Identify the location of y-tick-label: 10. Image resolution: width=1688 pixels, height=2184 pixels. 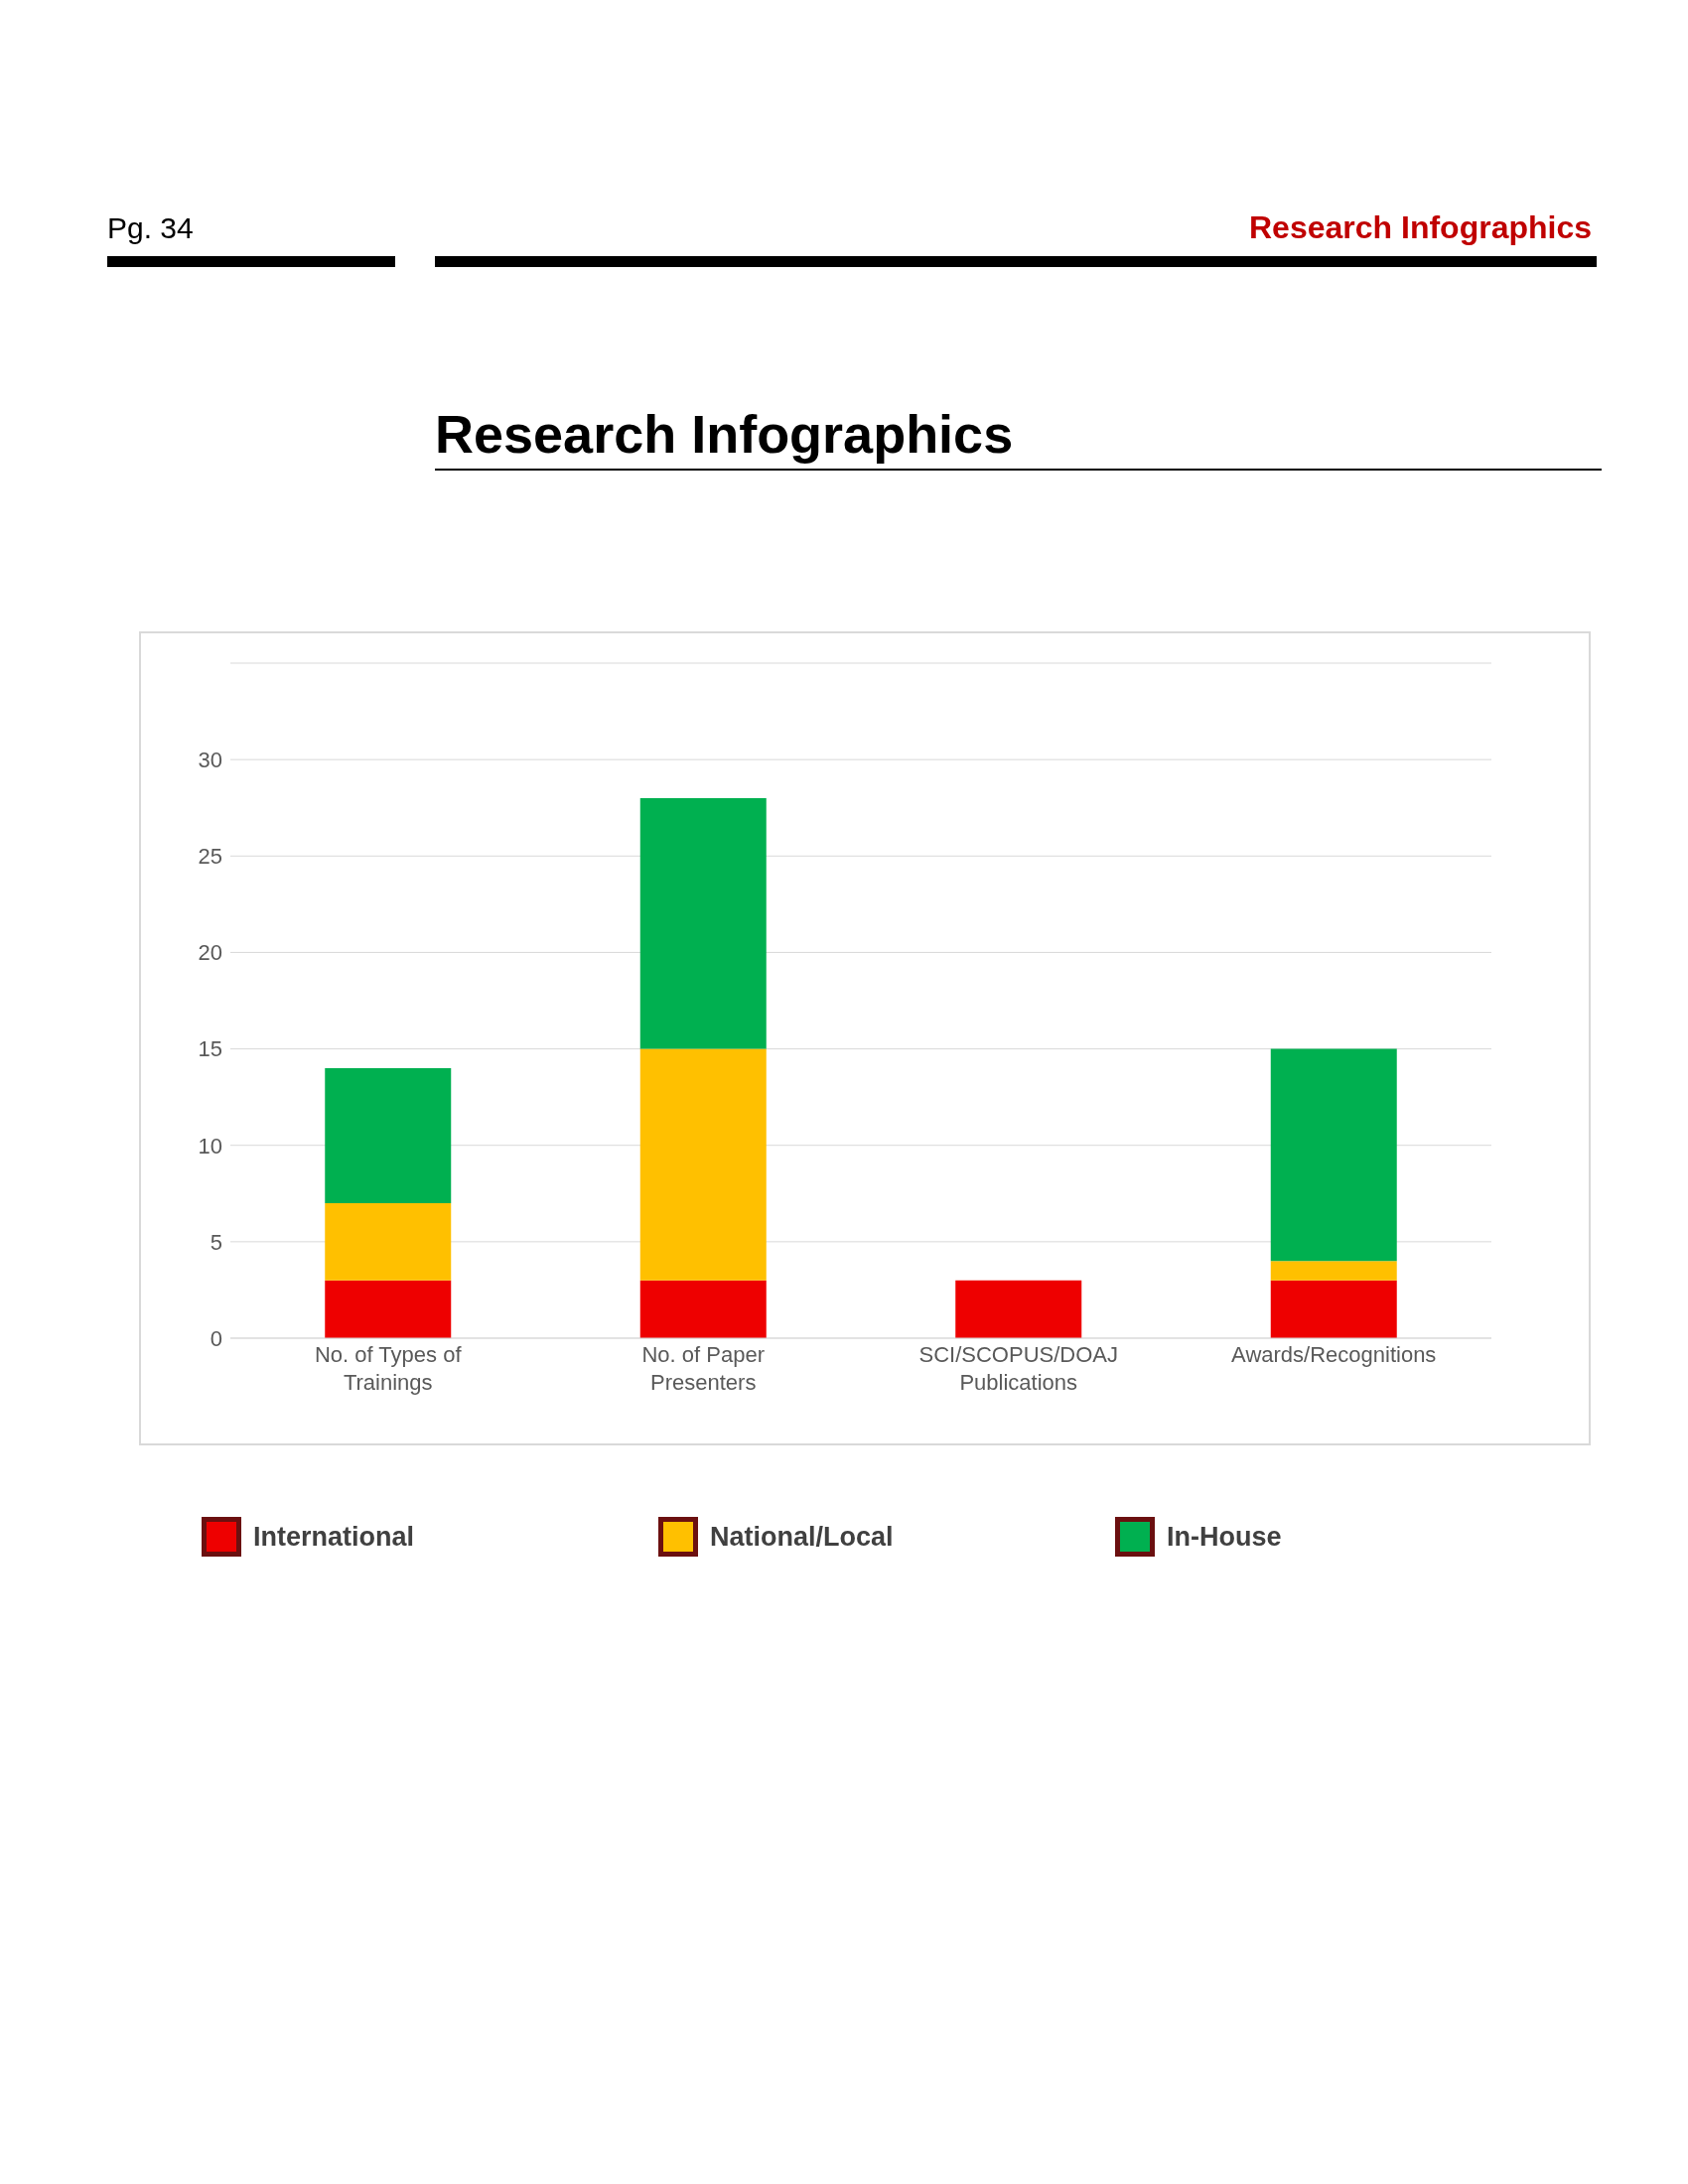
(210, 1146).